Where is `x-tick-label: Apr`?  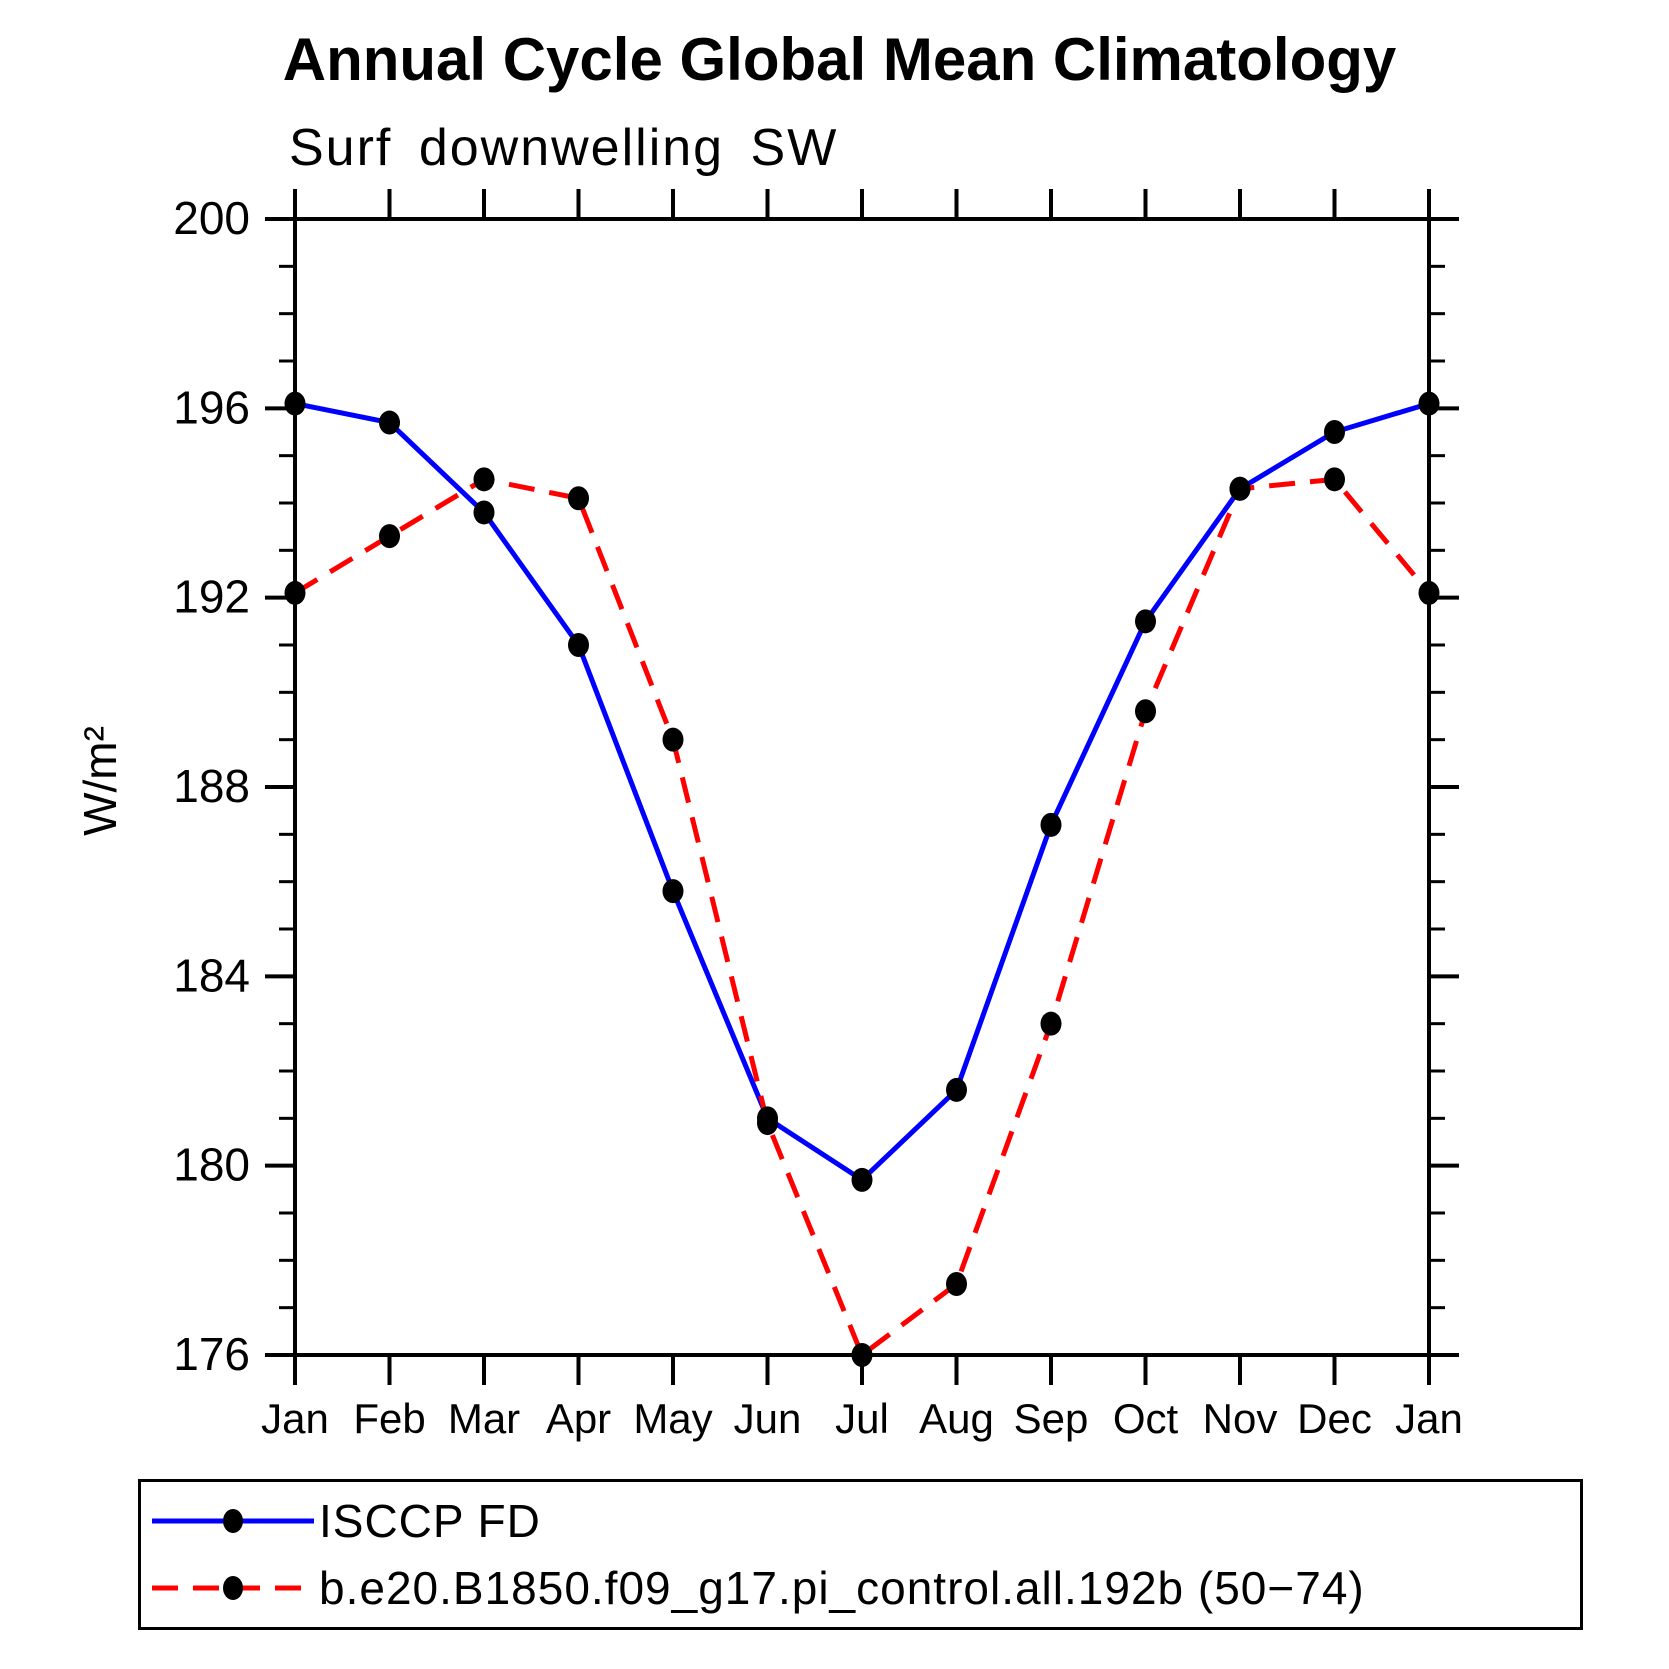
x-tick-label: Apr is located at coordinates (578, 1418).